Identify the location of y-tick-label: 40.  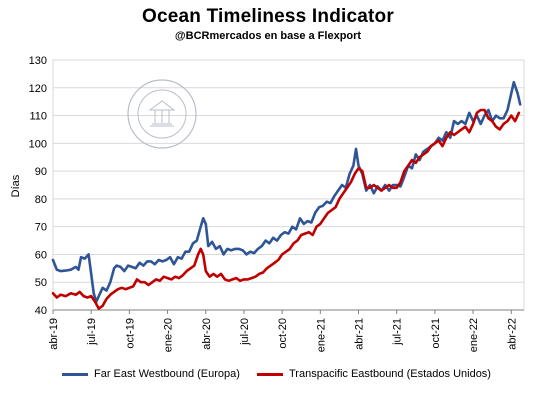
(41, 311).